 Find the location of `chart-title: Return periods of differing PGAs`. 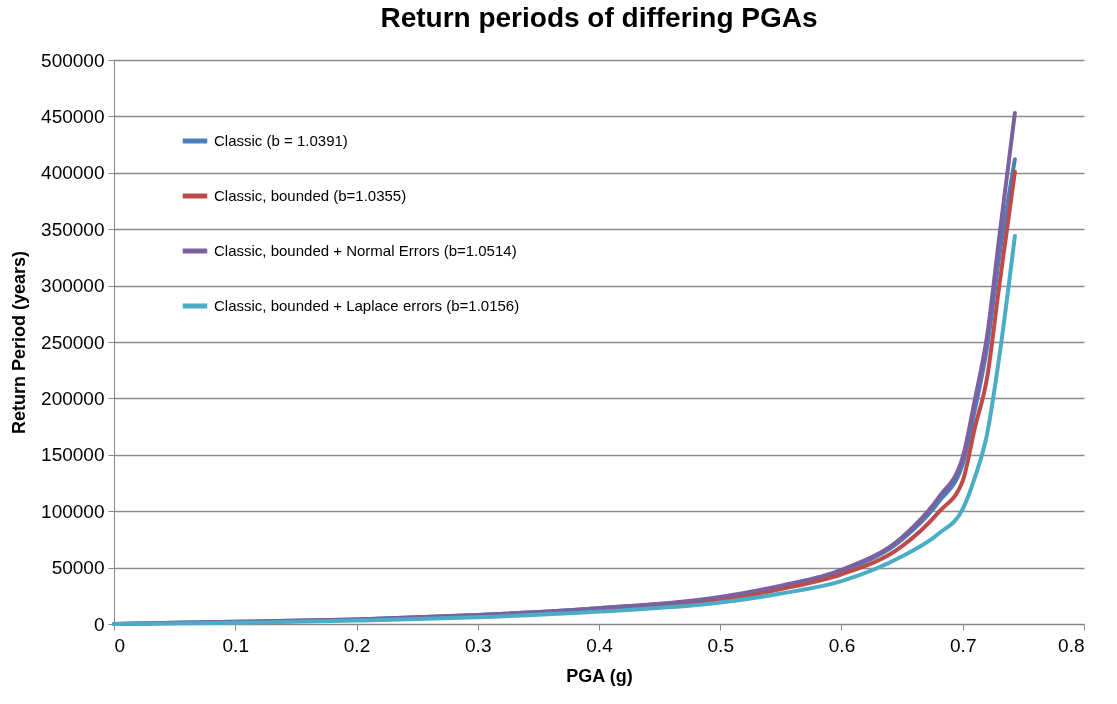

chart-title: Return periods of differing PGAs is located at coordinates (599, 17).